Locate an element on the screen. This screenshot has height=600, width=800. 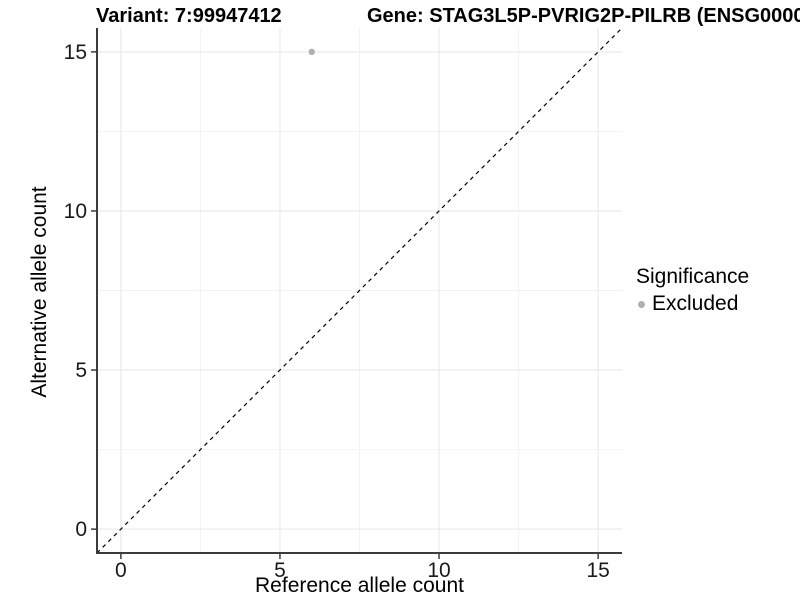
legend-item-excluded: Excluded is located at coordinates (692, 304).